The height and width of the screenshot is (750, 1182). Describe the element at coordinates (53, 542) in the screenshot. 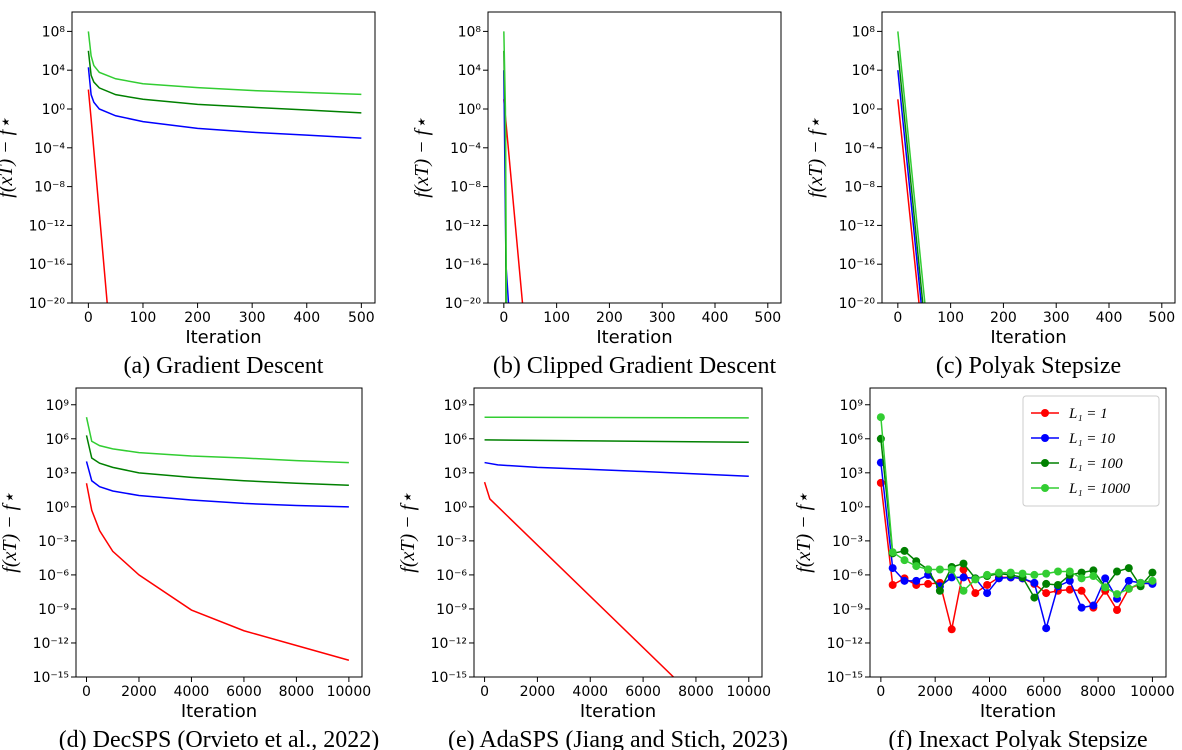

I see `y-tick-label: 10⁻³` at that location.